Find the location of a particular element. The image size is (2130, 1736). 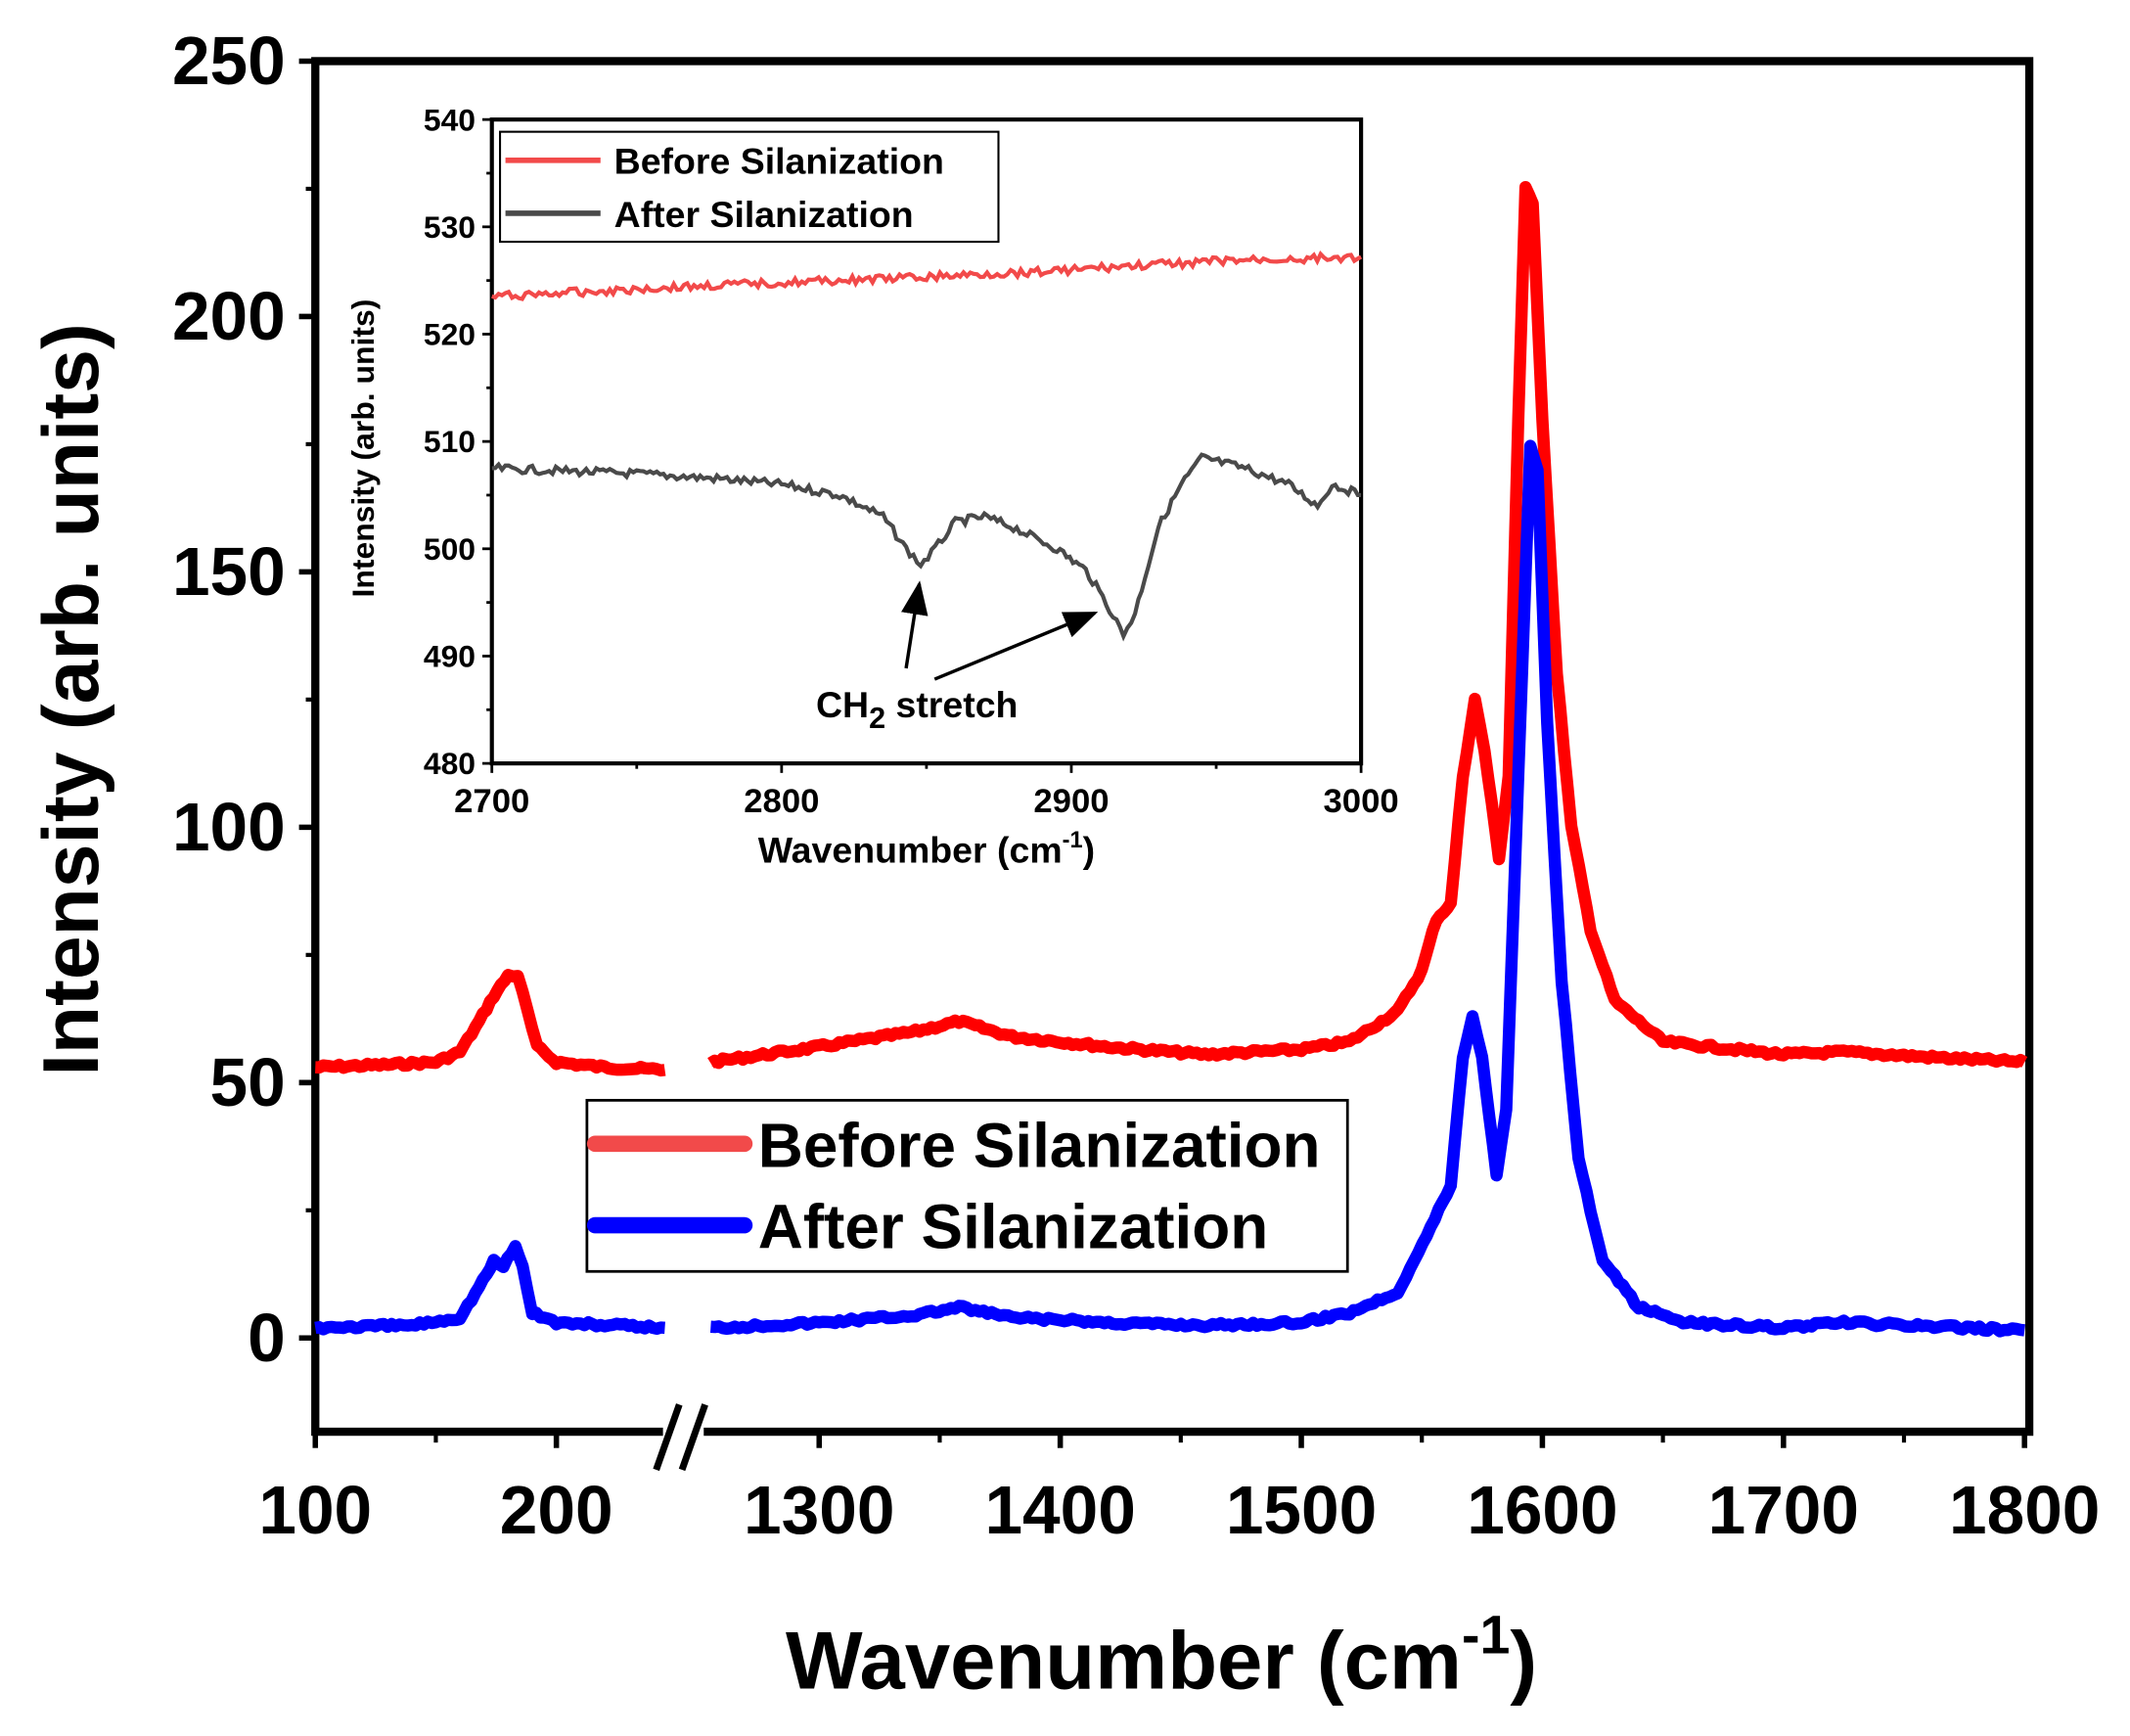

y-tick-label: 250 is located at coordinates (229, 61).